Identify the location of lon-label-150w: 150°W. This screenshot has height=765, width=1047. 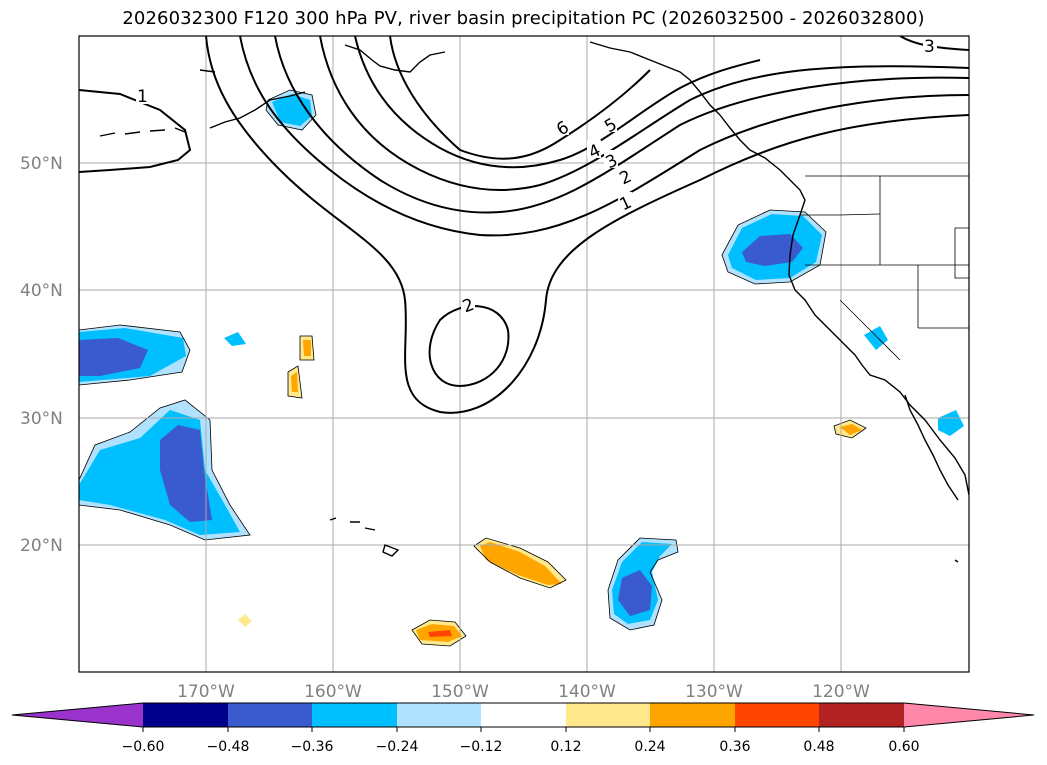
(460, 692).